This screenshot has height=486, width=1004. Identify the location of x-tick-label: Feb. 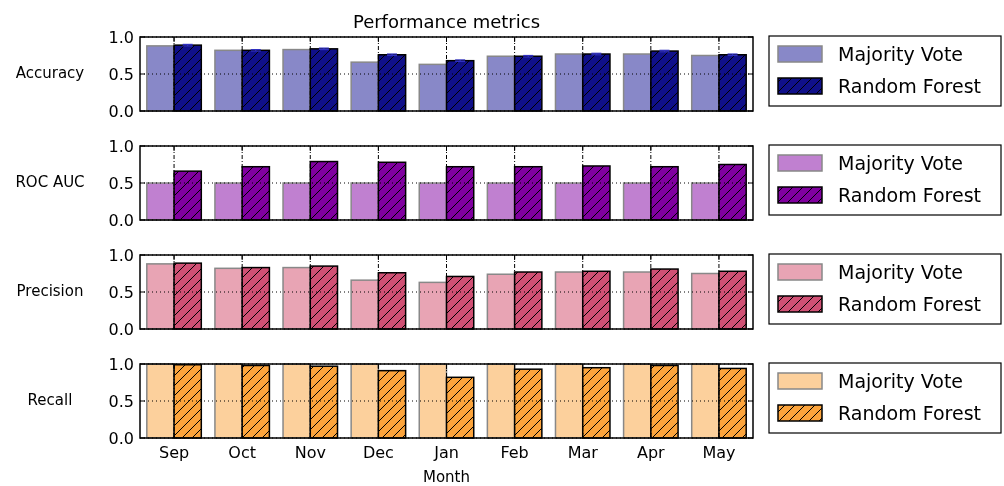
(514, 452).